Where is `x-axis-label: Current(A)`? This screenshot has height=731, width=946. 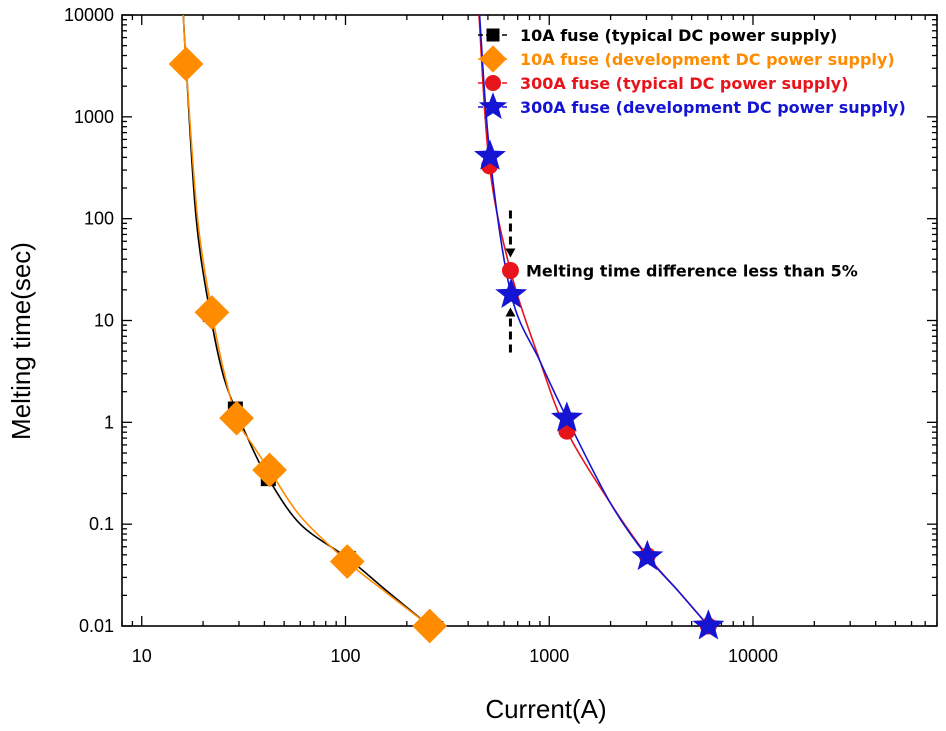 x-axis-label: Current(A) is located at coordinates (545, 709).